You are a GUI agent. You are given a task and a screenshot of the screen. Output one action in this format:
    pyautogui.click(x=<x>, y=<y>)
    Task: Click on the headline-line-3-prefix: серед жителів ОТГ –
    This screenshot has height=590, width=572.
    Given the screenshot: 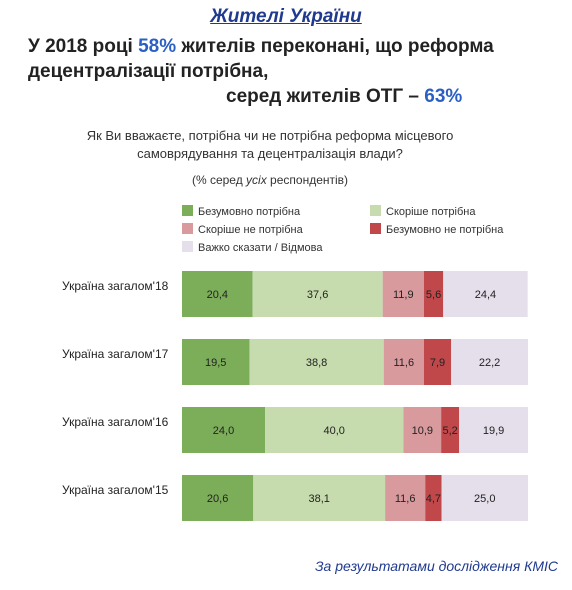 What is the action you would take?
    pyautogui.click(x=325, y=96)
    